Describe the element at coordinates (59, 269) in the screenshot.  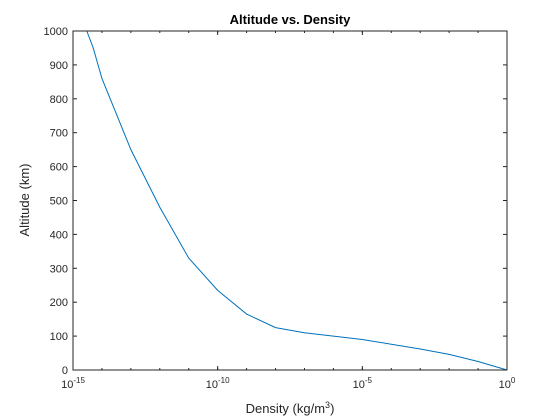
I see `y-tick-label: 300` at that location.